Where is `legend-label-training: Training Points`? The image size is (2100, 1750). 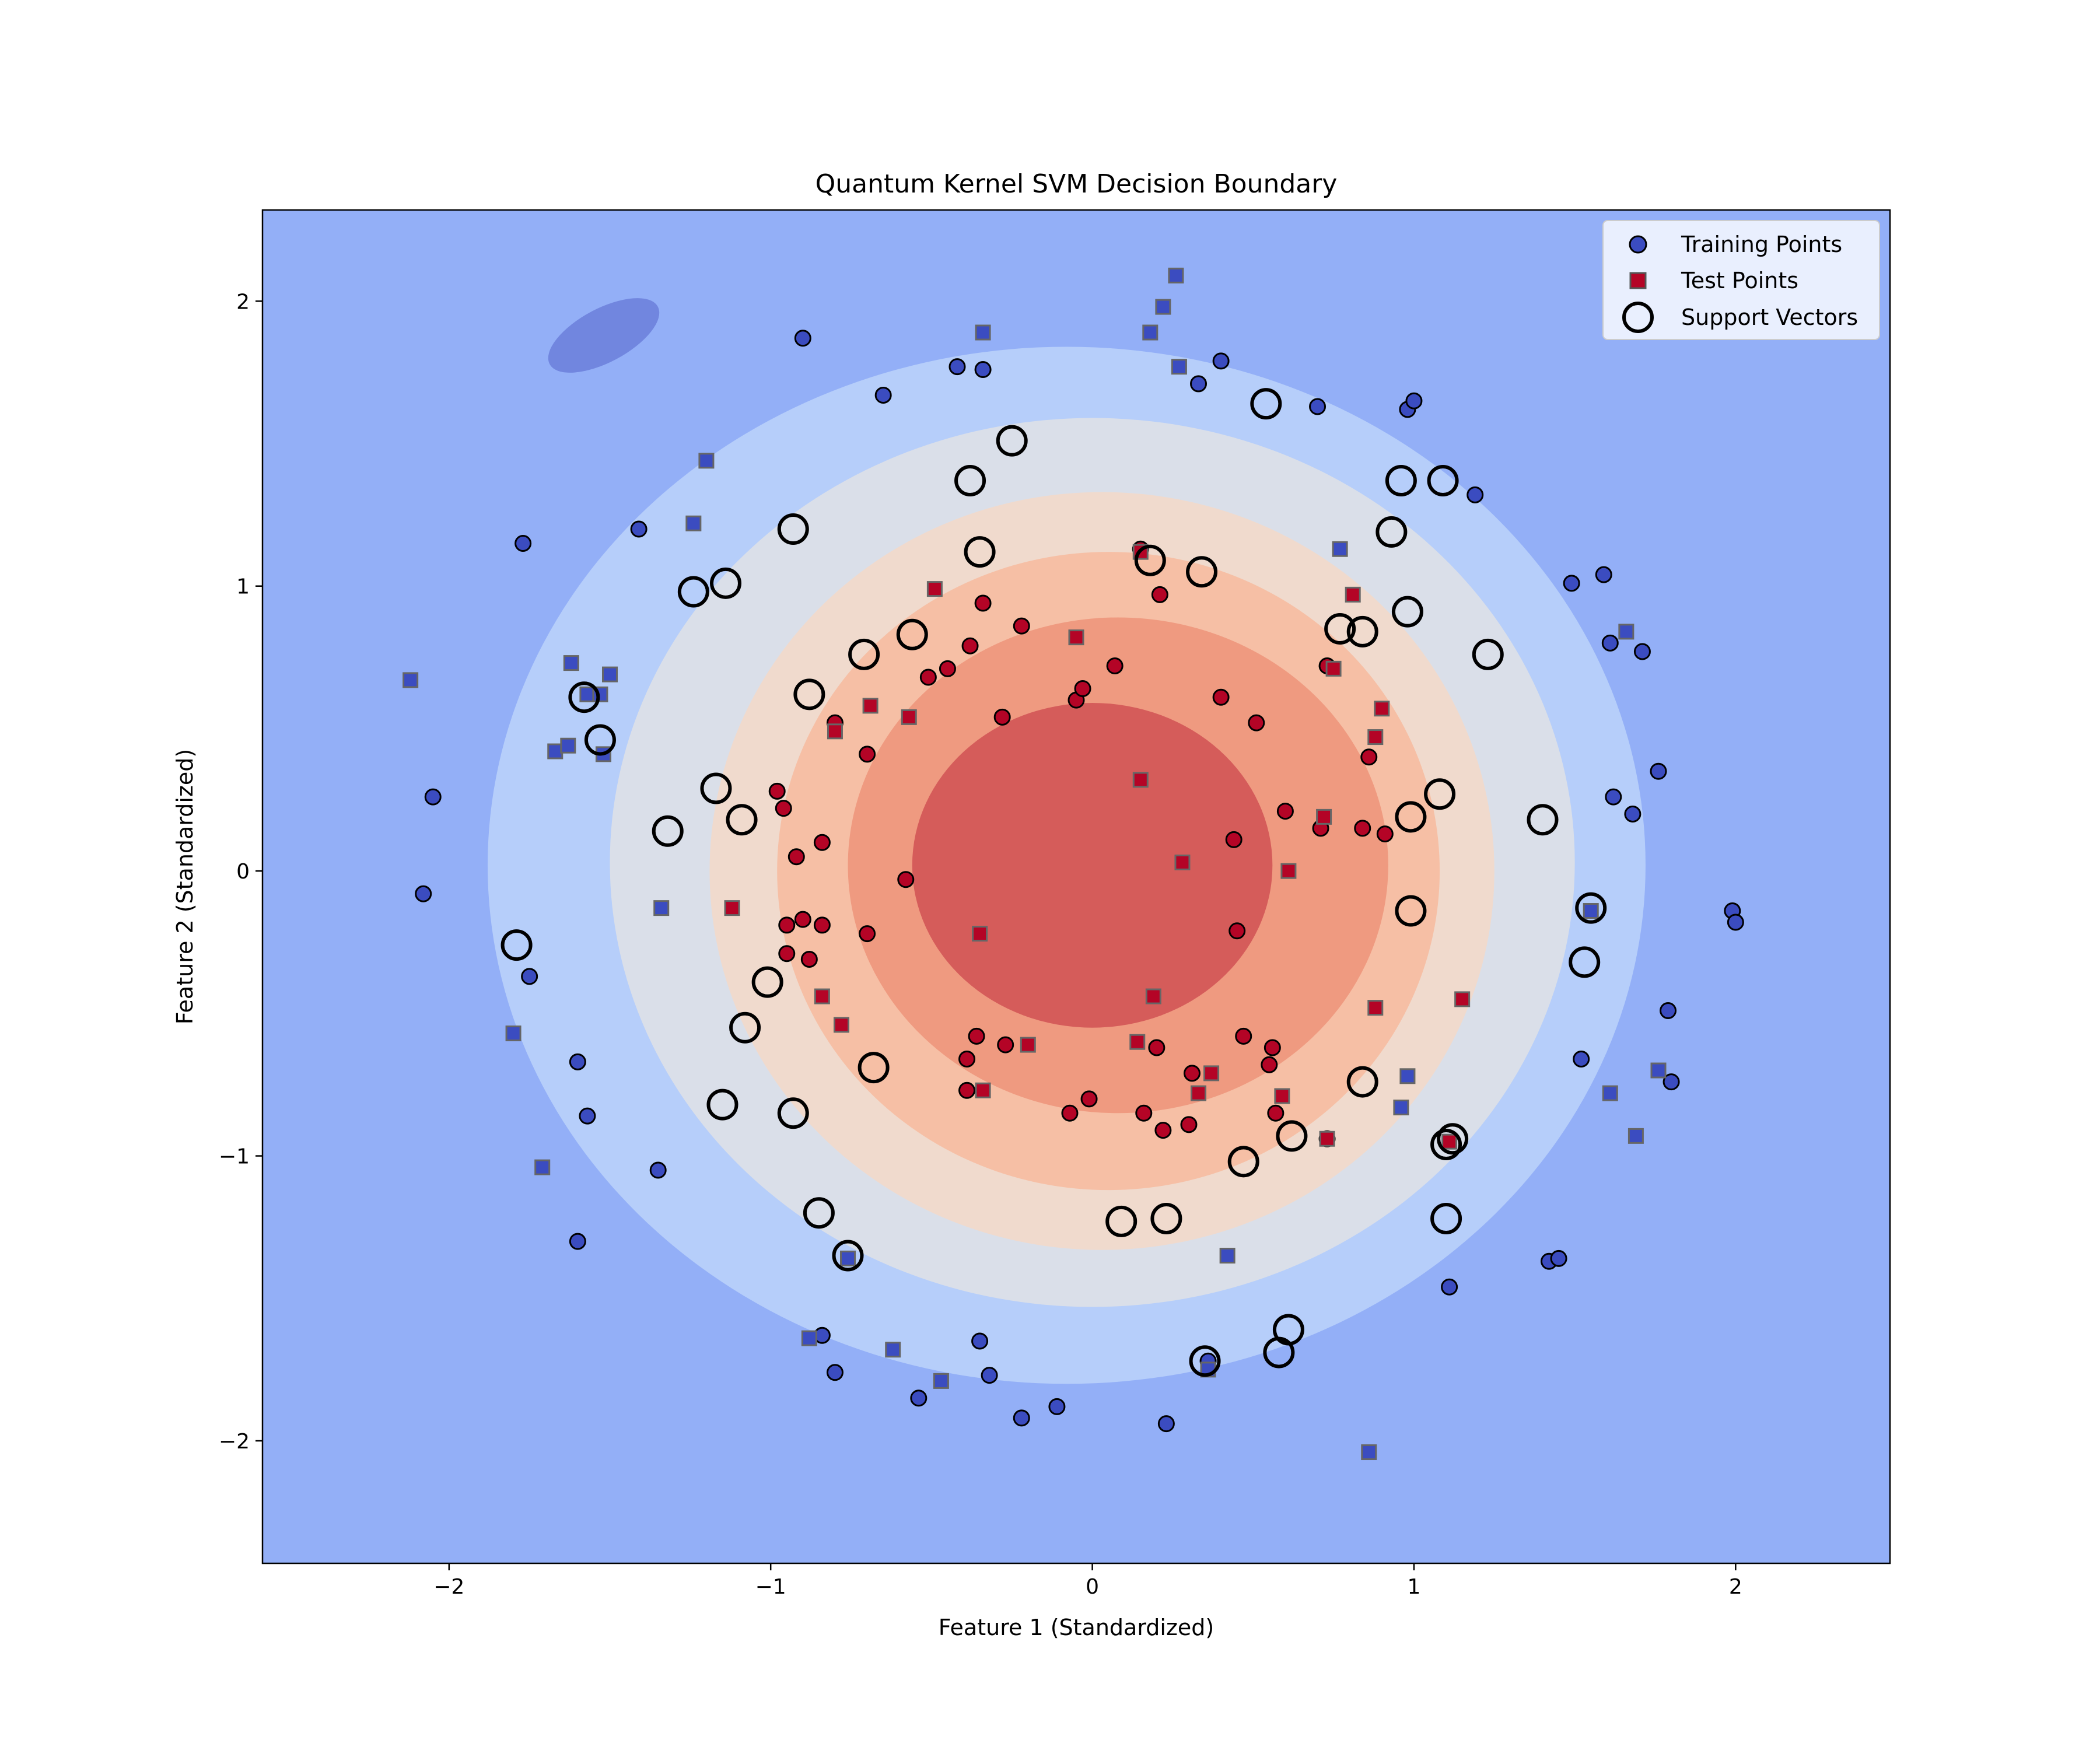
legend-label-training: Training Points is located at coordinates (1761, 244).